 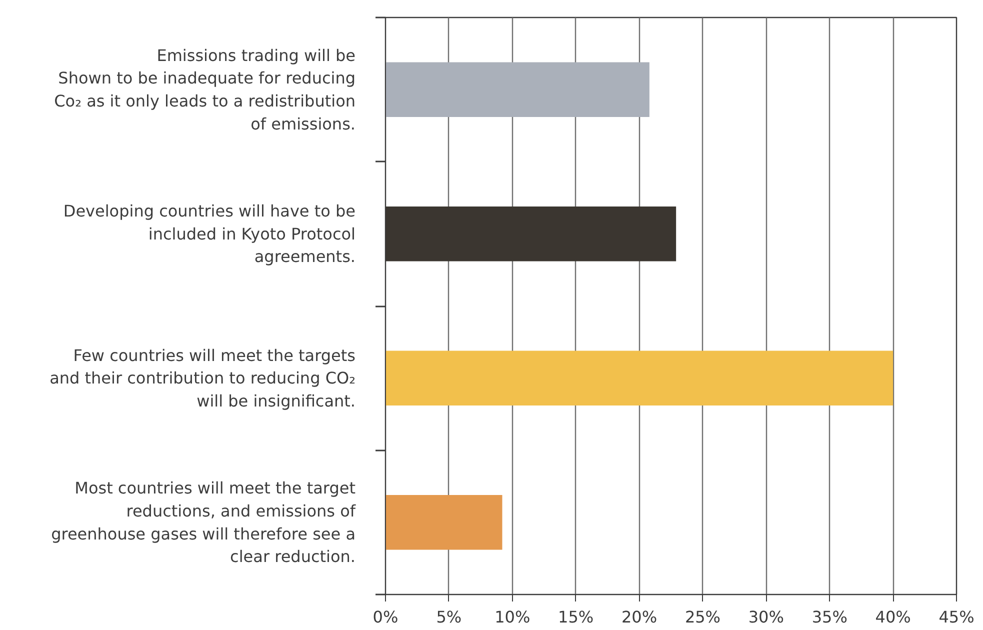 I want to click on x-tick-label: 15%, so click(x=576, y=617).